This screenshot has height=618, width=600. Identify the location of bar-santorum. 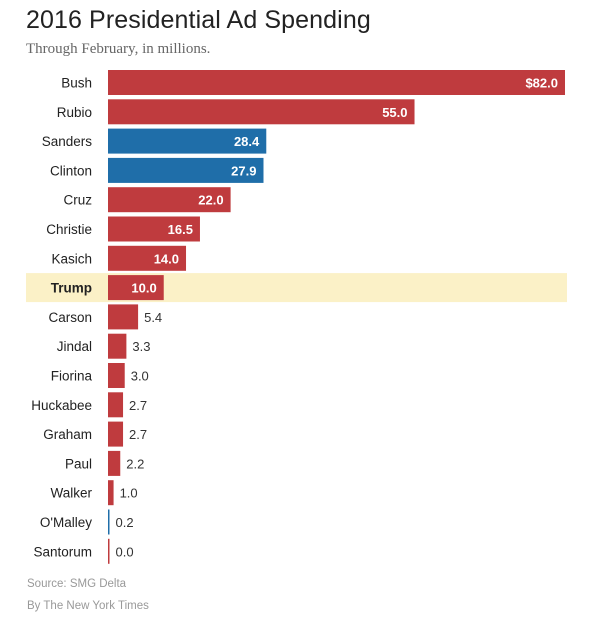
(109, 551).